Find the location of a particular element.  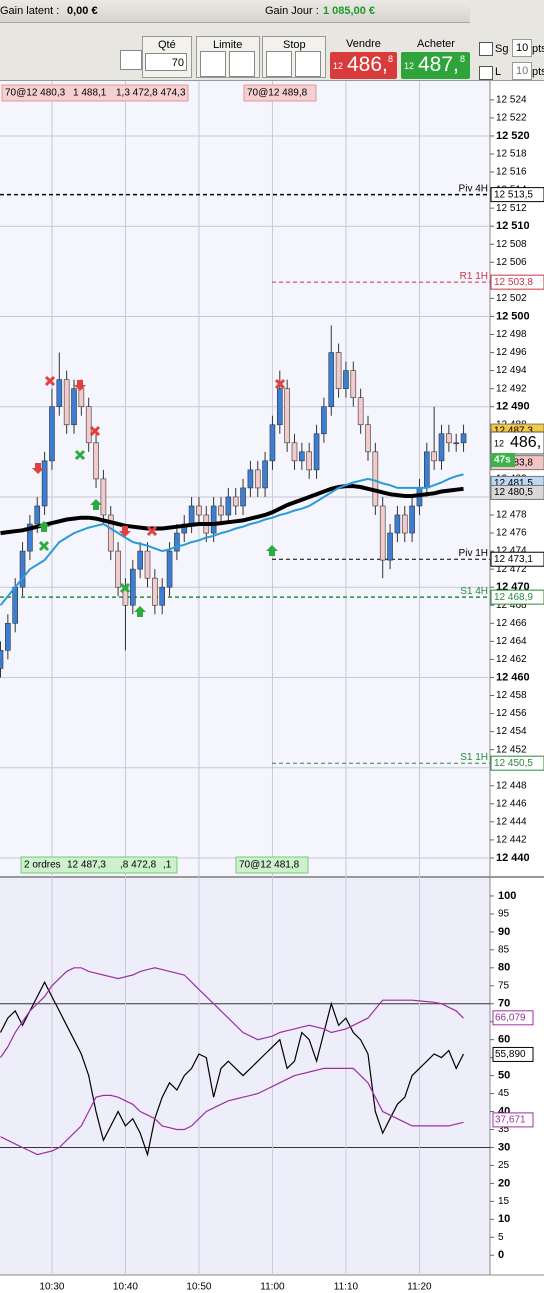

order-tag-text: 70@12 481,8 is located at coordinates (269, 865).